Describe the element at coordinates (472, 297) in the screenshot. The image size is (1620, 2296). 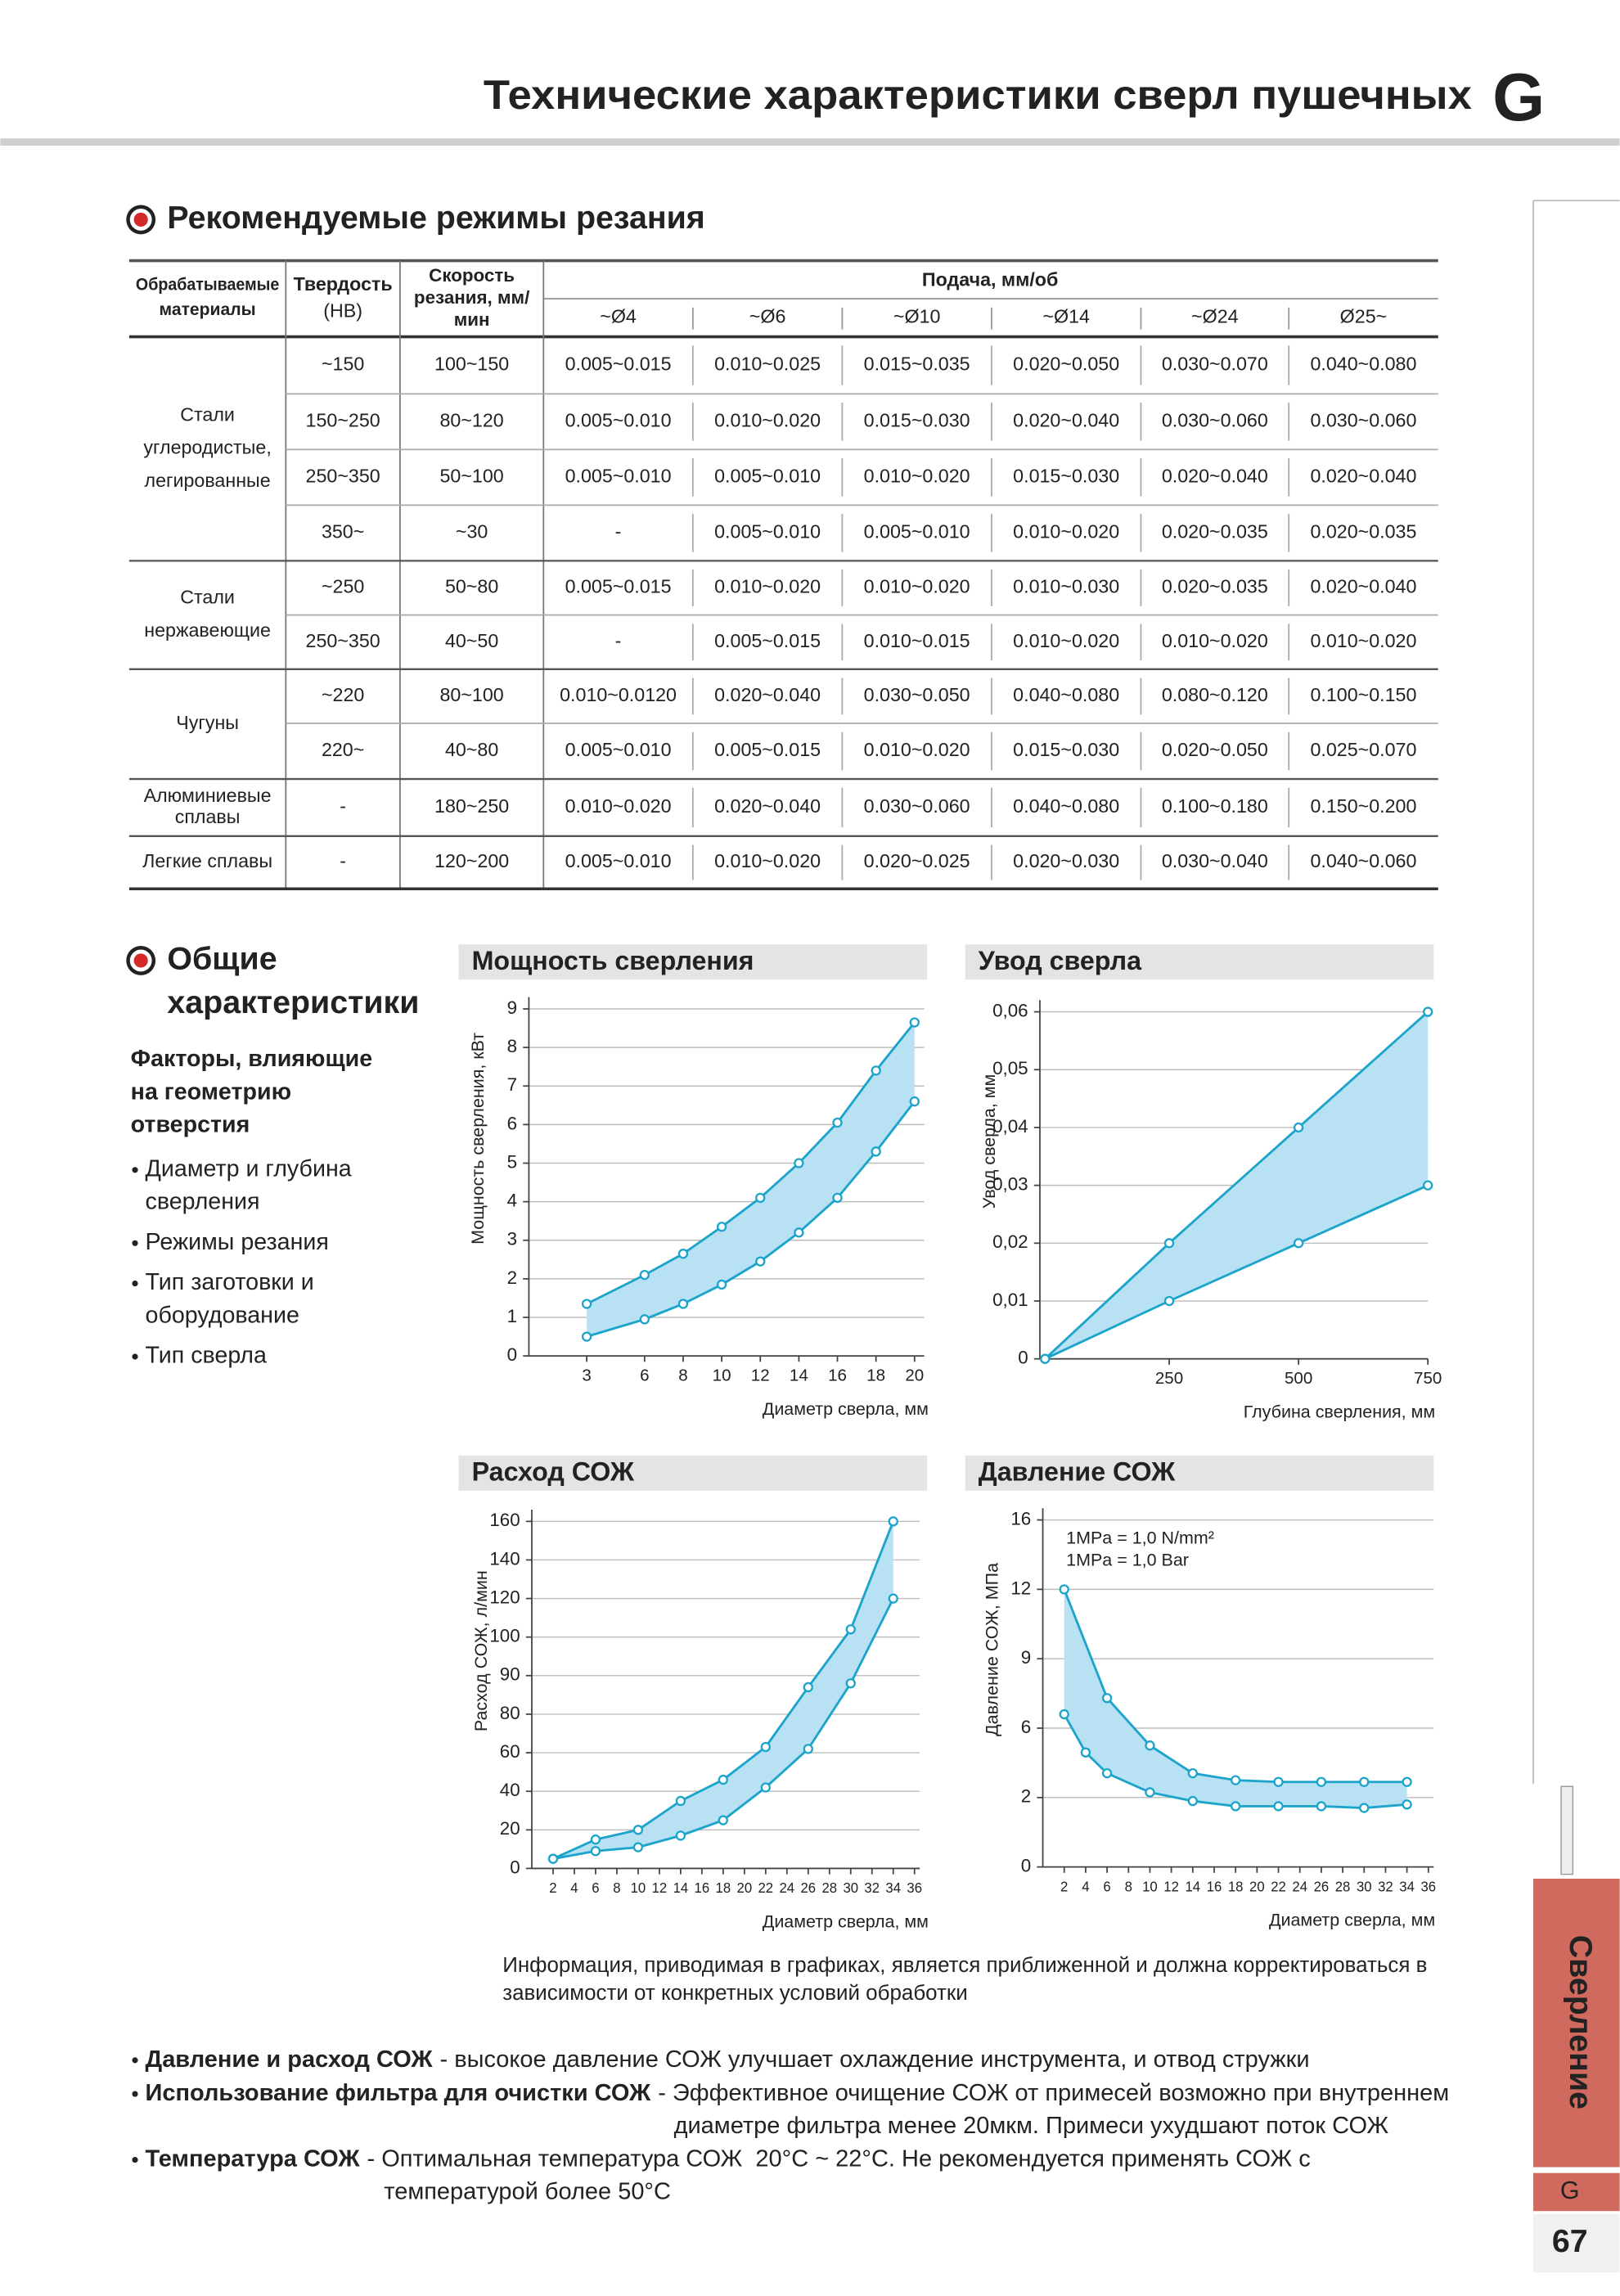
I see `table-header: резания, мм/` at that location.